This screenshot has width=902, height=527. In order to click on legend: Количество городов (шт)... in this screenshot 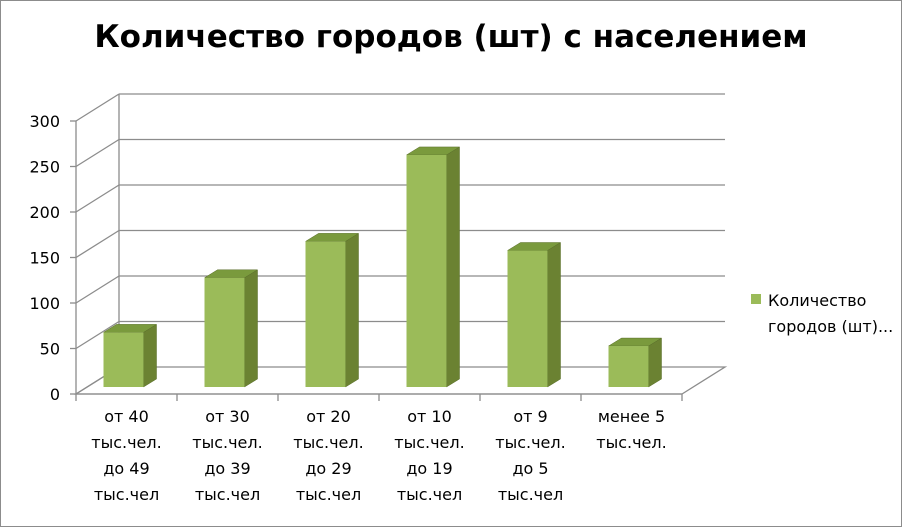, I will do `click(825, 314)`.